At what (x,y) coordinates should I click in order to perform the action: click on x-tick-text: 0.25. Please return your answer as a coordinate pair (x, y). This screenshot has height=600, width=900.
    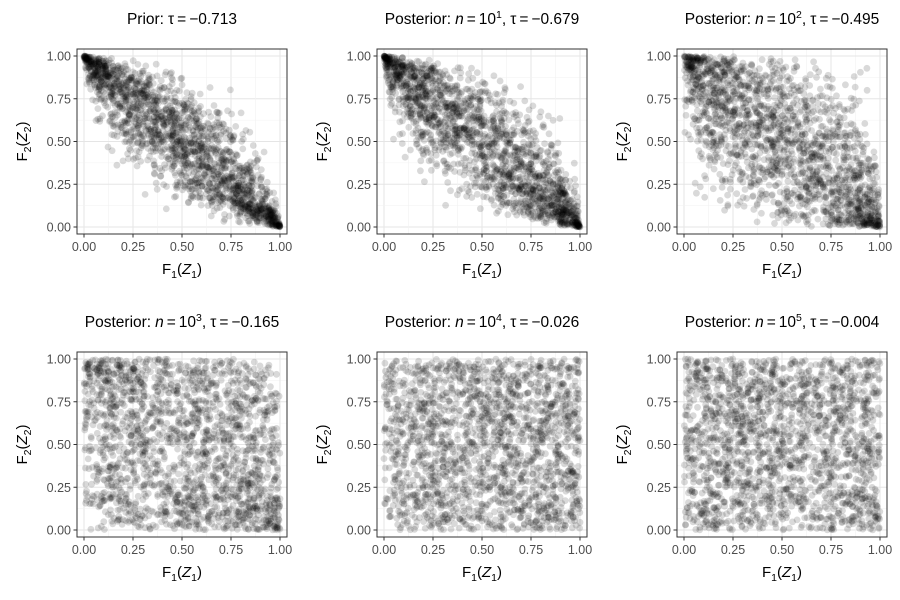
    Looking at the image, I should click on (433, 247).